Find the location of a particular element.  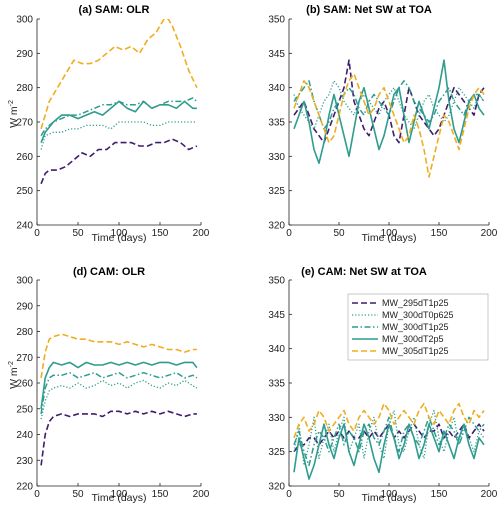

legend-label: MW_305dT1p25 is located at coordinates (415, 351).